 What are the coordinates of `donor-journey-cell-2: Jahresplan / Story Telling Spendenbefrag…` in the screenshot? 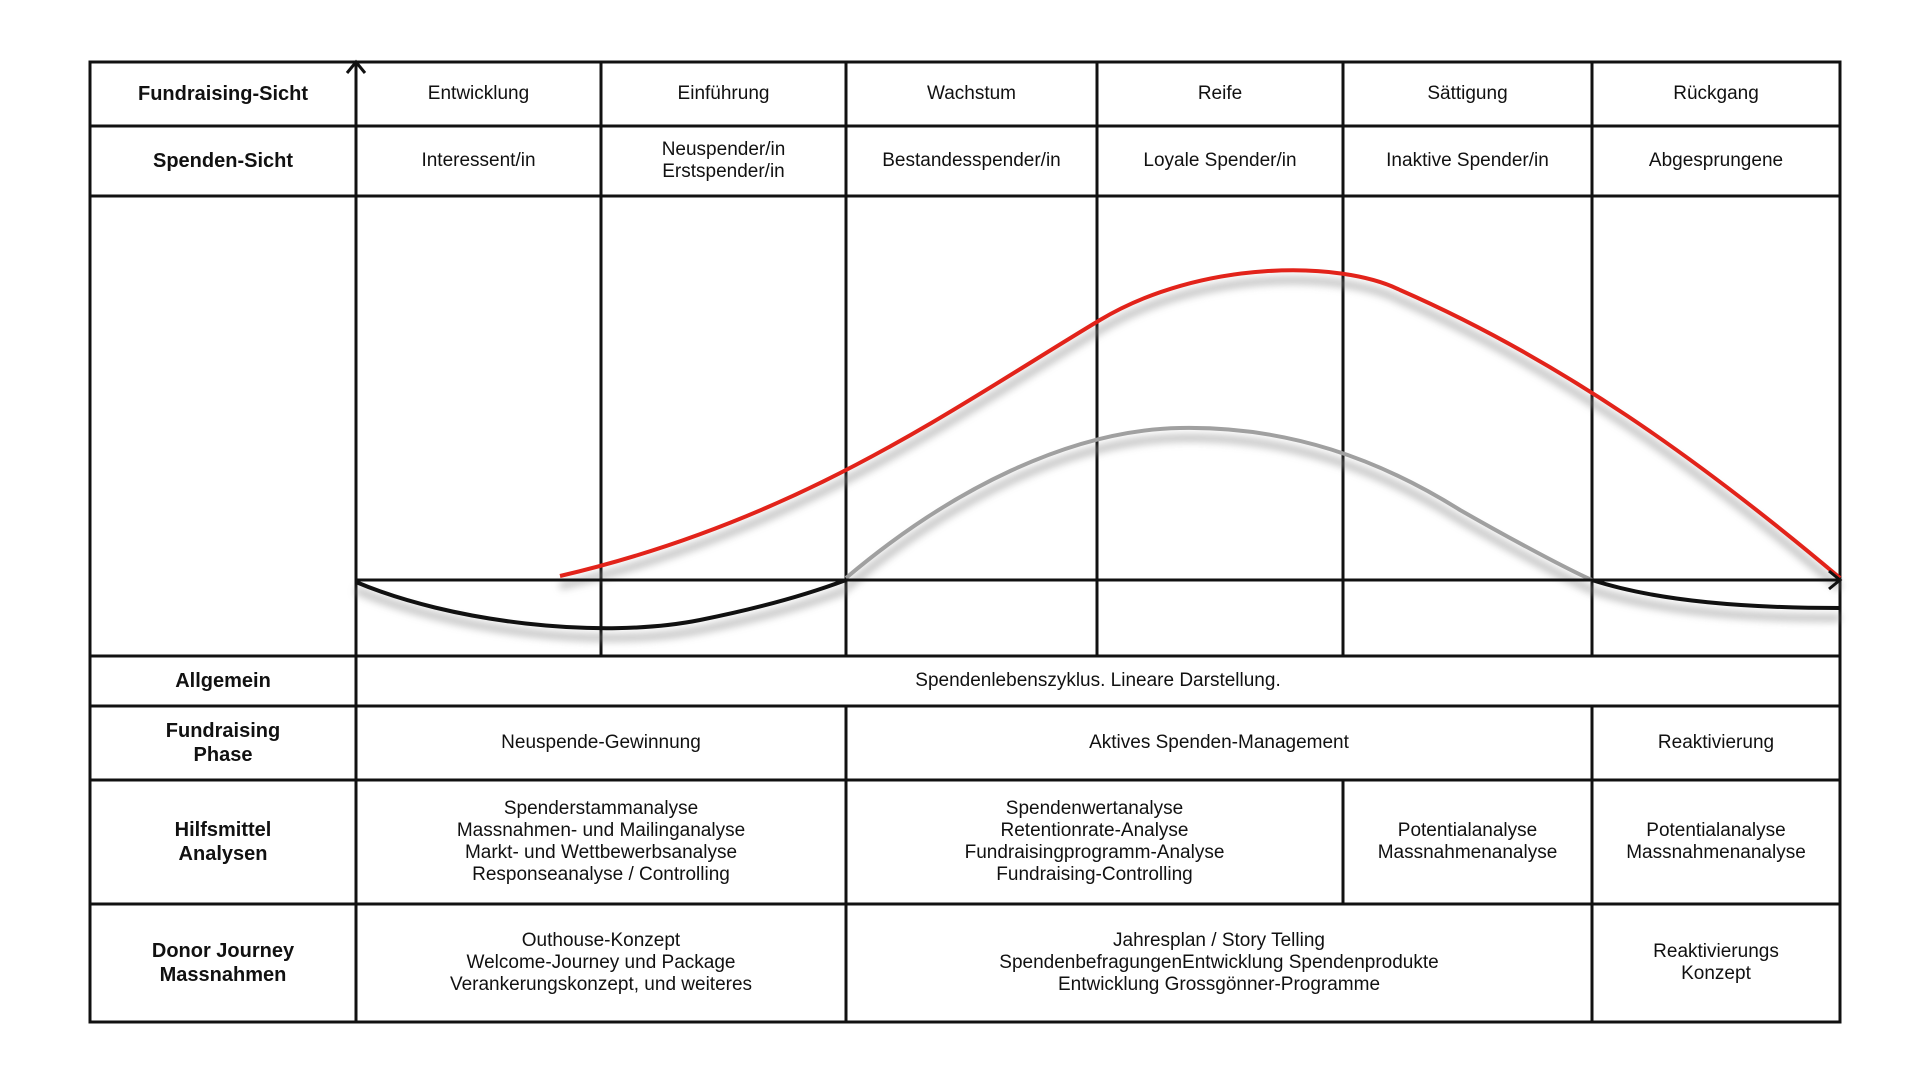 It's located at (1219, 962).